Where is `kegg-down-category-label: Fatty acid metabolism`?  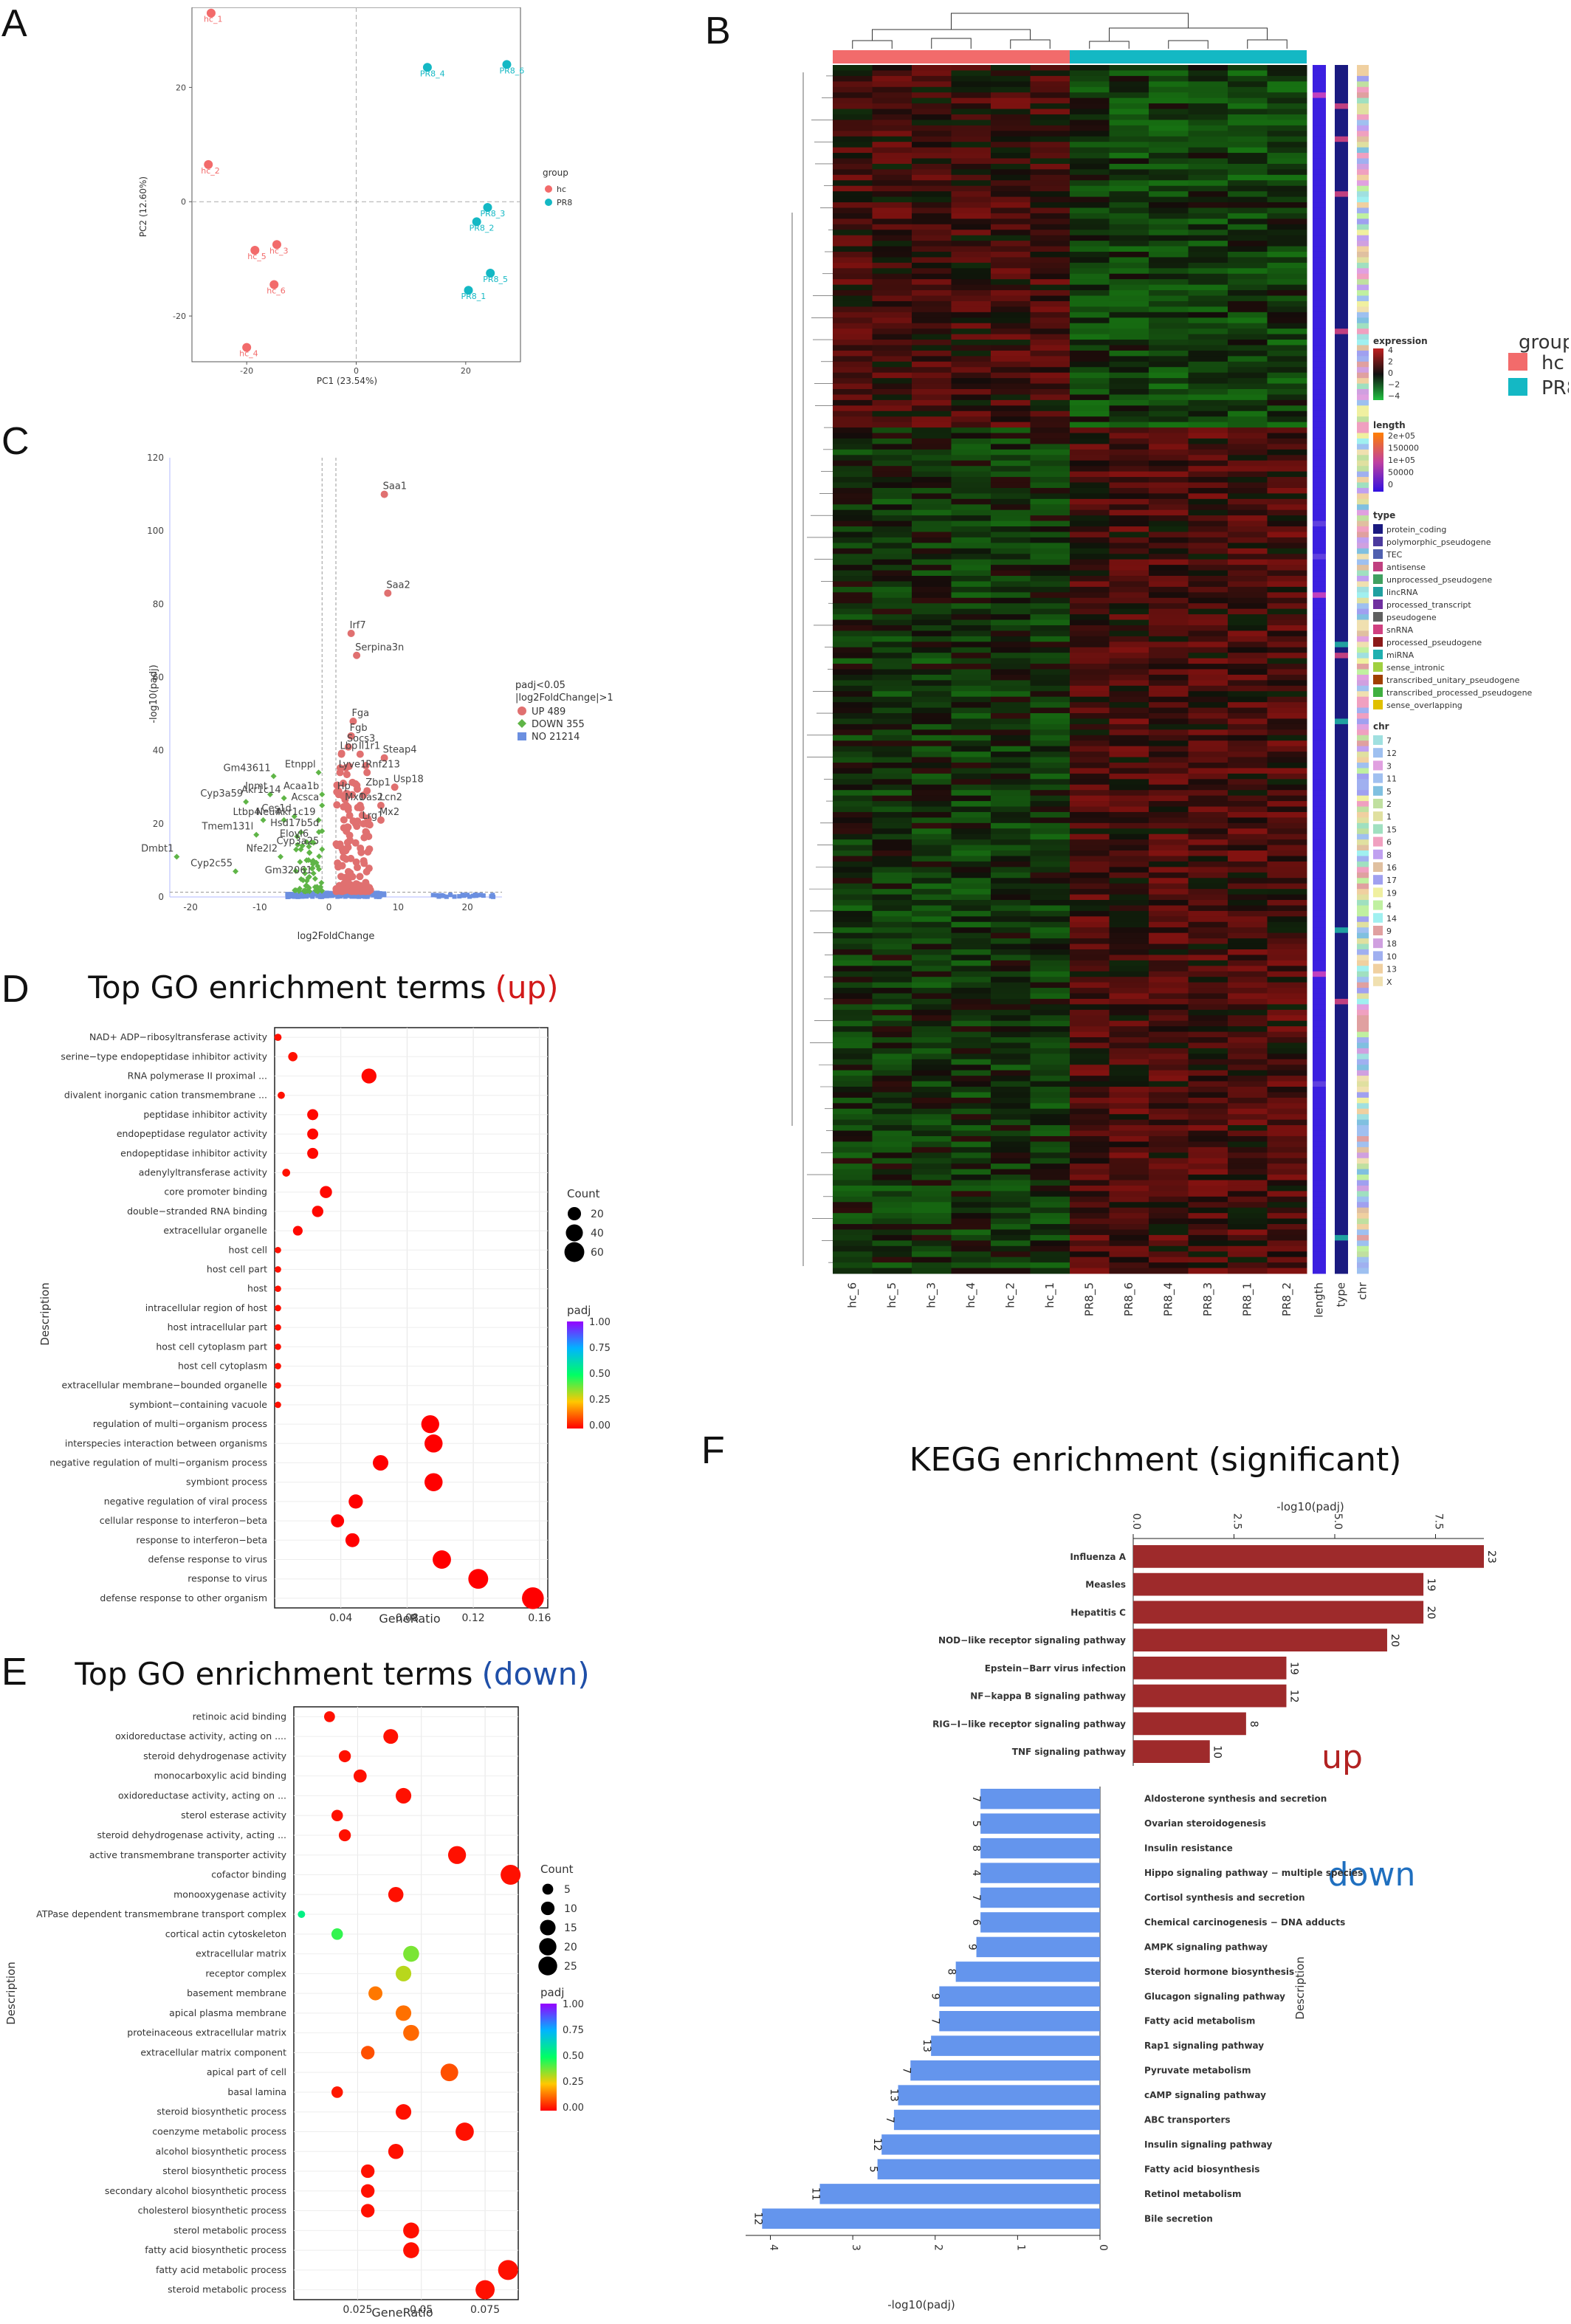
kegg-down-category-label: Fatty acid metabolism is located at coordinates (1199, 2021).